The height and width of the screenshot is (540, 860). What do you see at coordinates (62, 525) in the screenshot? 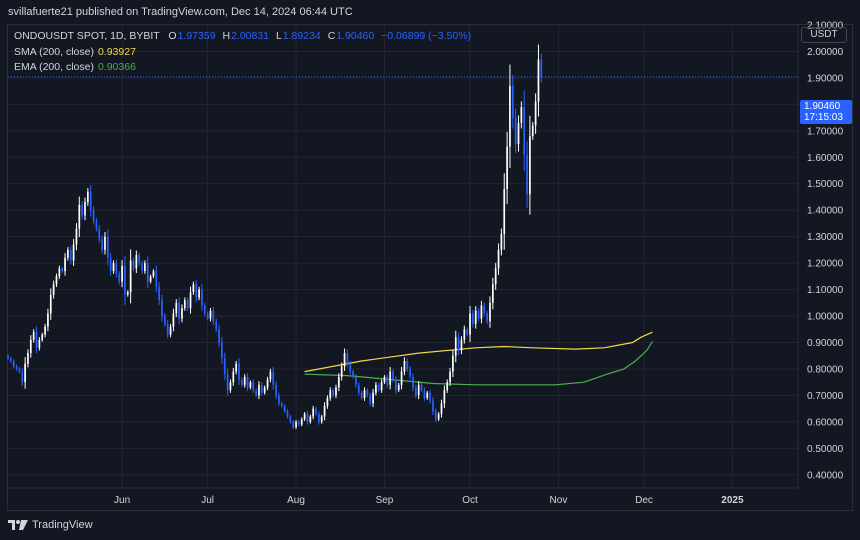
I see `tradingview-label: TradingView` at bounding box center [62, 525].